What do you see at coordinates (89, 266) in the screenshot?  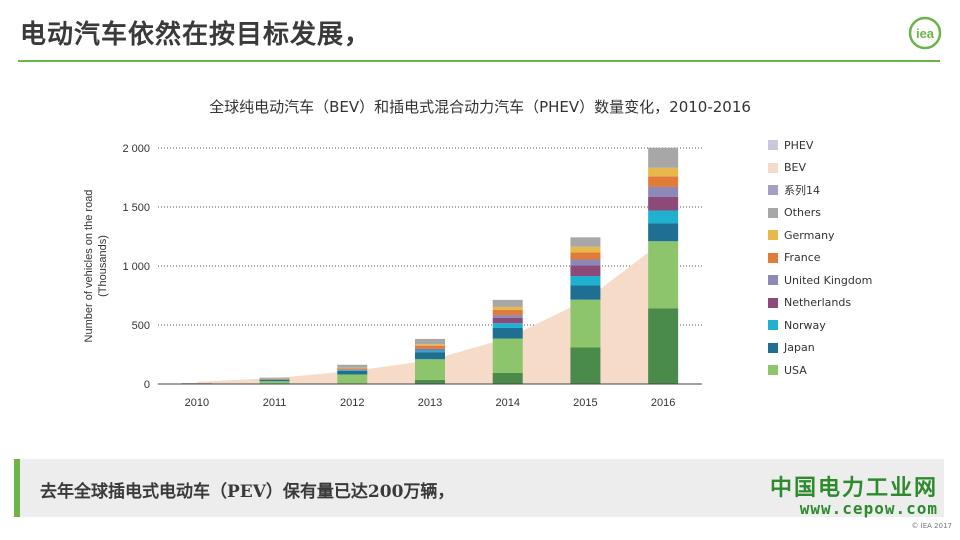 I see `y-axis-label-line: Number of vehicles on the road` at bounding box center [89, 266].